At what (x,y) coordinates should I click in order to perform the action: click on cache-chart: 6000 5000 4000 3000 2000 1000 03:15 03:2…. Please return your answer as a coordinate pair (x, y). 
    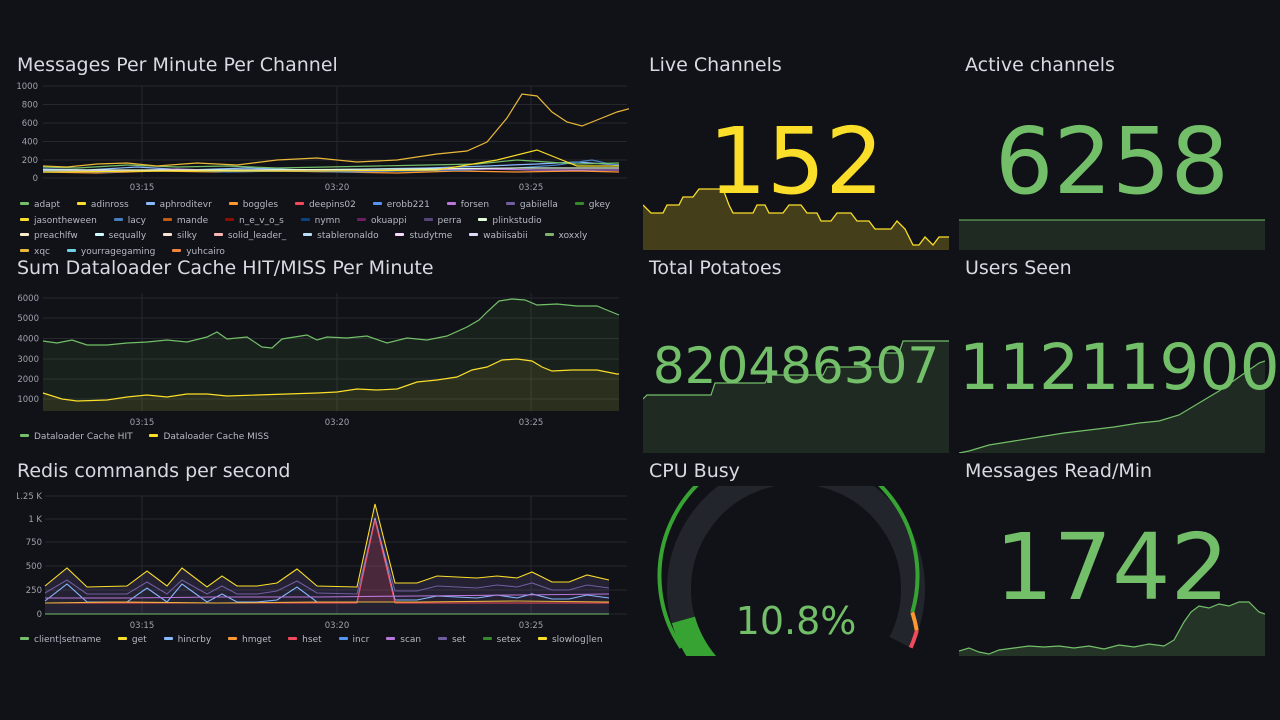
    Looking at the image, I should click on (323, 362).